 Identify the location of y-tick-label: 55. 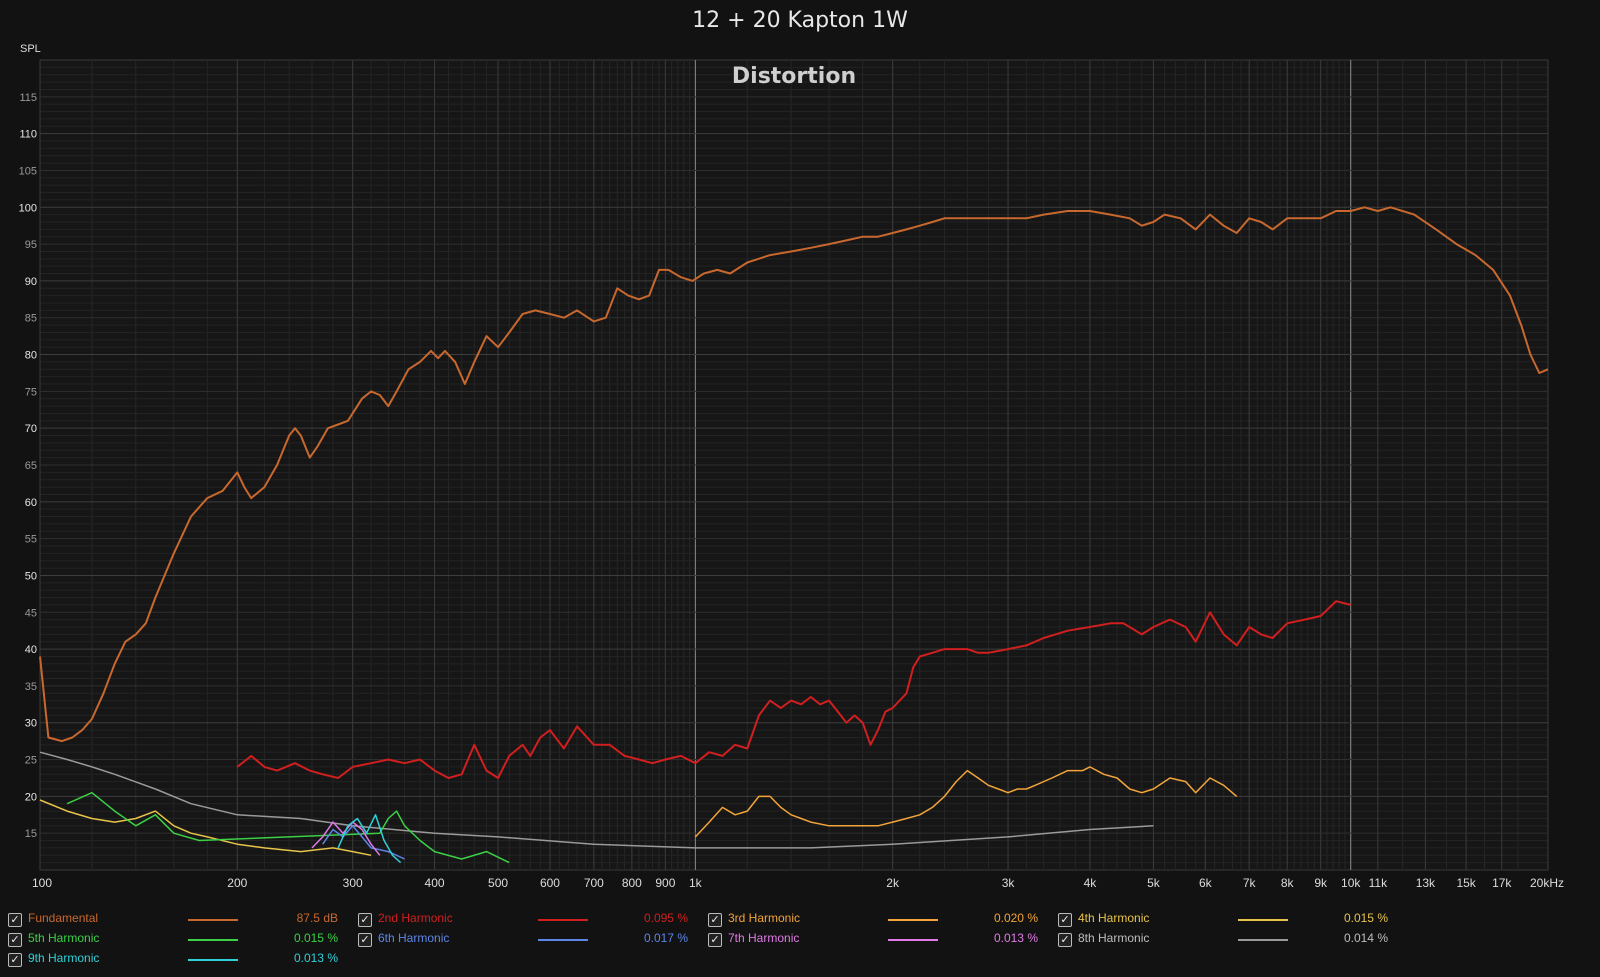
(31, 540).